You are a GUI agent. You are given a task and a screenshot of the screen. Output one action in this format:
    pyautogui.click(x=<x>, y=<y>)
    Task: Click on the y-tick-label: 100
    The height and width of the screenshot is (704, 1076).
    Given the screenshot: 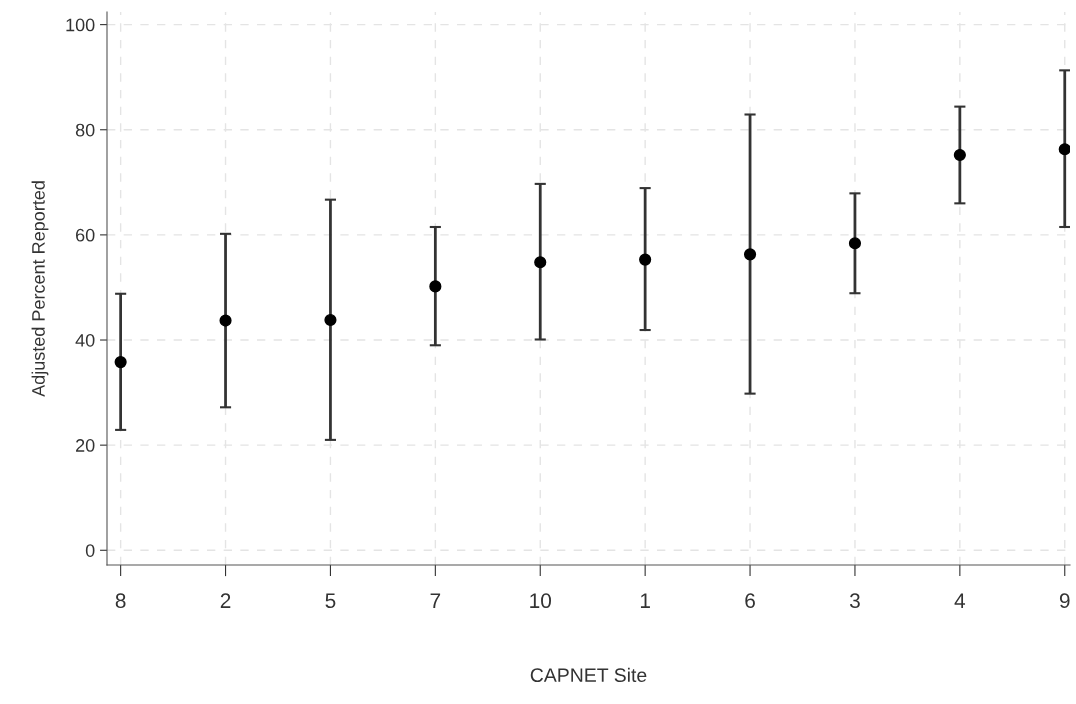 What is the action you would take?
    pyautogui.click(x=80, y=25)
    